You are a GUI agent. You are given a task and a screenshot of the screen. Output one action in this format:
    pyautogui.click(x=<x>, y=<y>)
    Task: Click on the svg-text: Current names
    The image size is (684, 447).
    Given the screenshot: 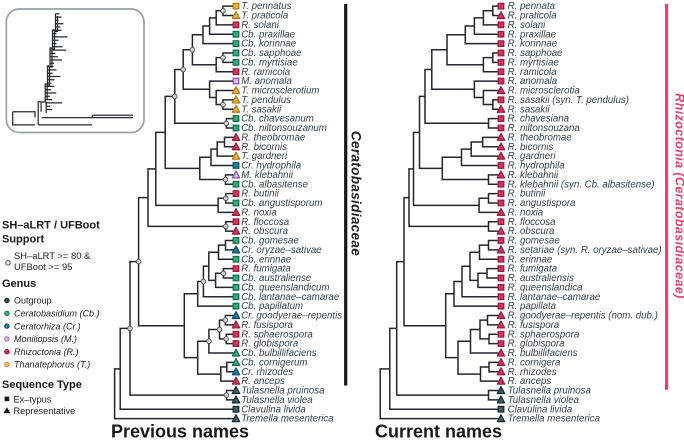 What is the action you would take?
    pyautogui.click(x=438, y=432)
    